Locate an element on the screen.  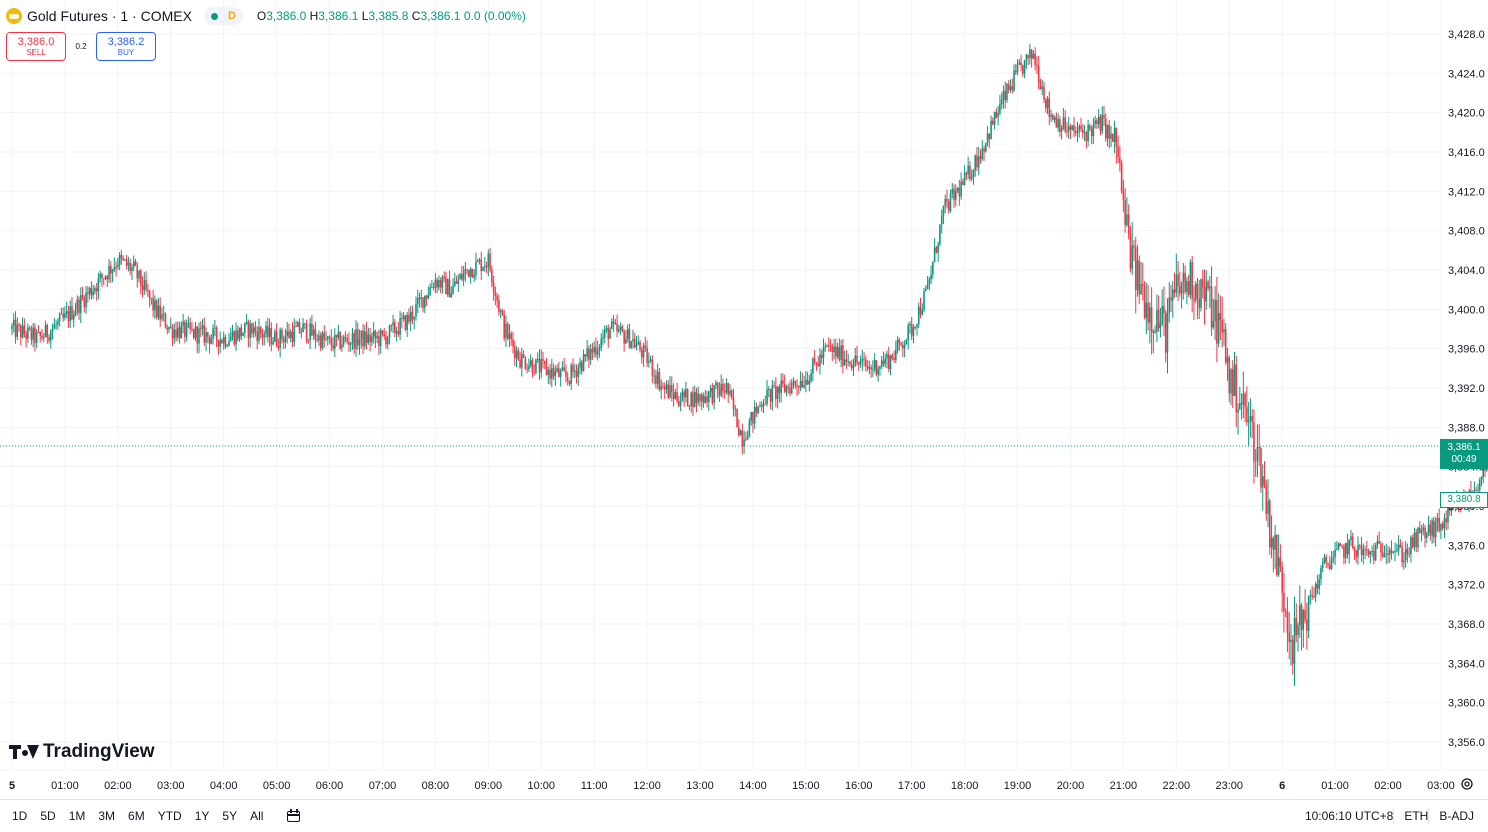
x-tick-label: 04:00 is located at coordinates (224, 786).